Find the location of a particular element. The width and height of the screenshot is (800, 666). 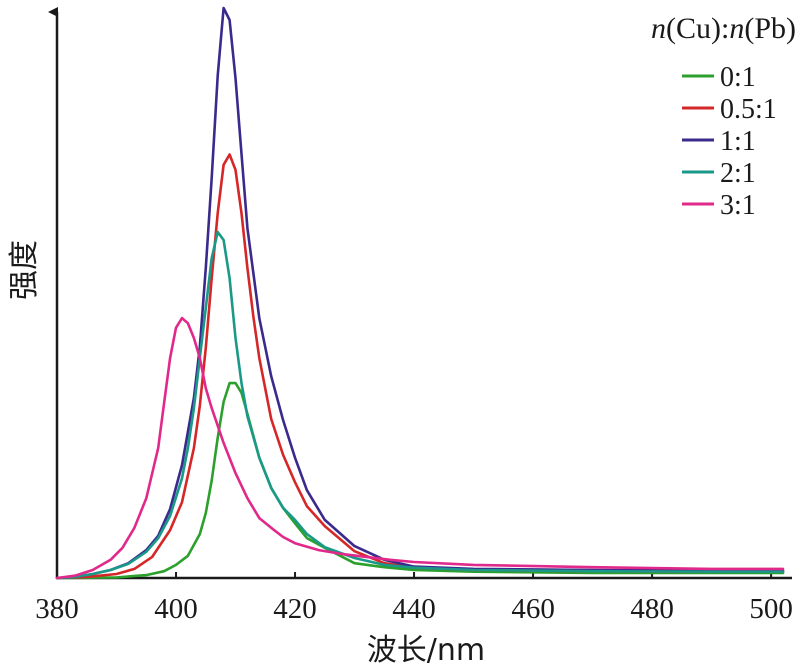

x-tick-label: 420 is located at coordinates (295, 609).